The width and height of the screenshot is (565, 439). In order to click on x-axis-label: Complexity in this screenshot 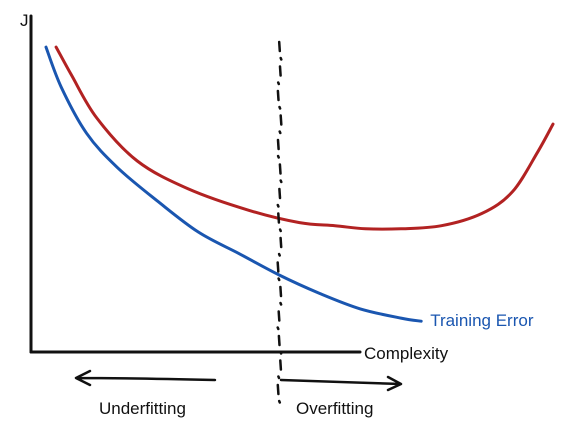, I will do `click(406, 353)`.